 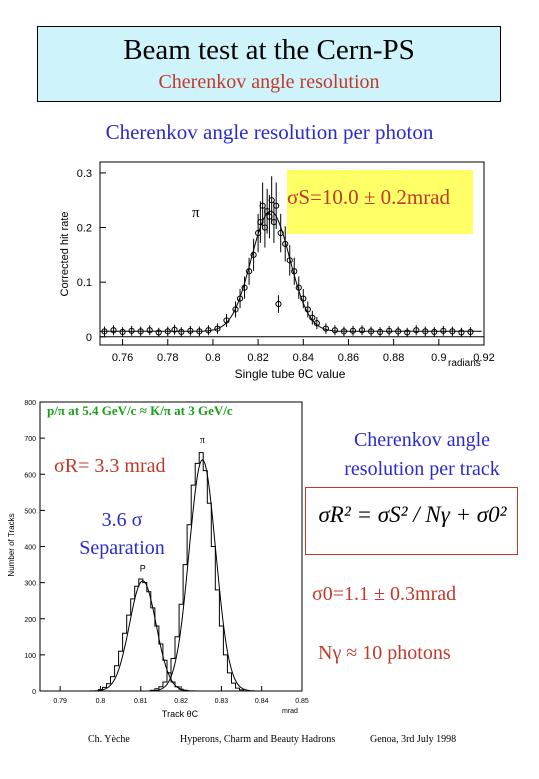 I want to click on sigma-s-value: σS=10.0 ± 0.2mrad, so click(x=369, y=197).